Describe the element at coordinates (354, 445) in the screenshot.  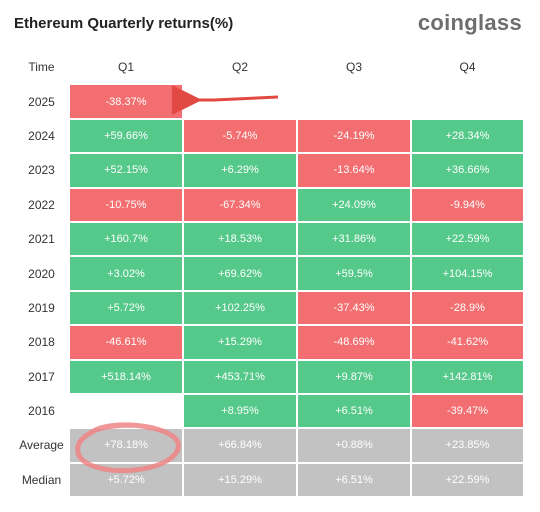
I see `value-cell: +0.88%` at that location.